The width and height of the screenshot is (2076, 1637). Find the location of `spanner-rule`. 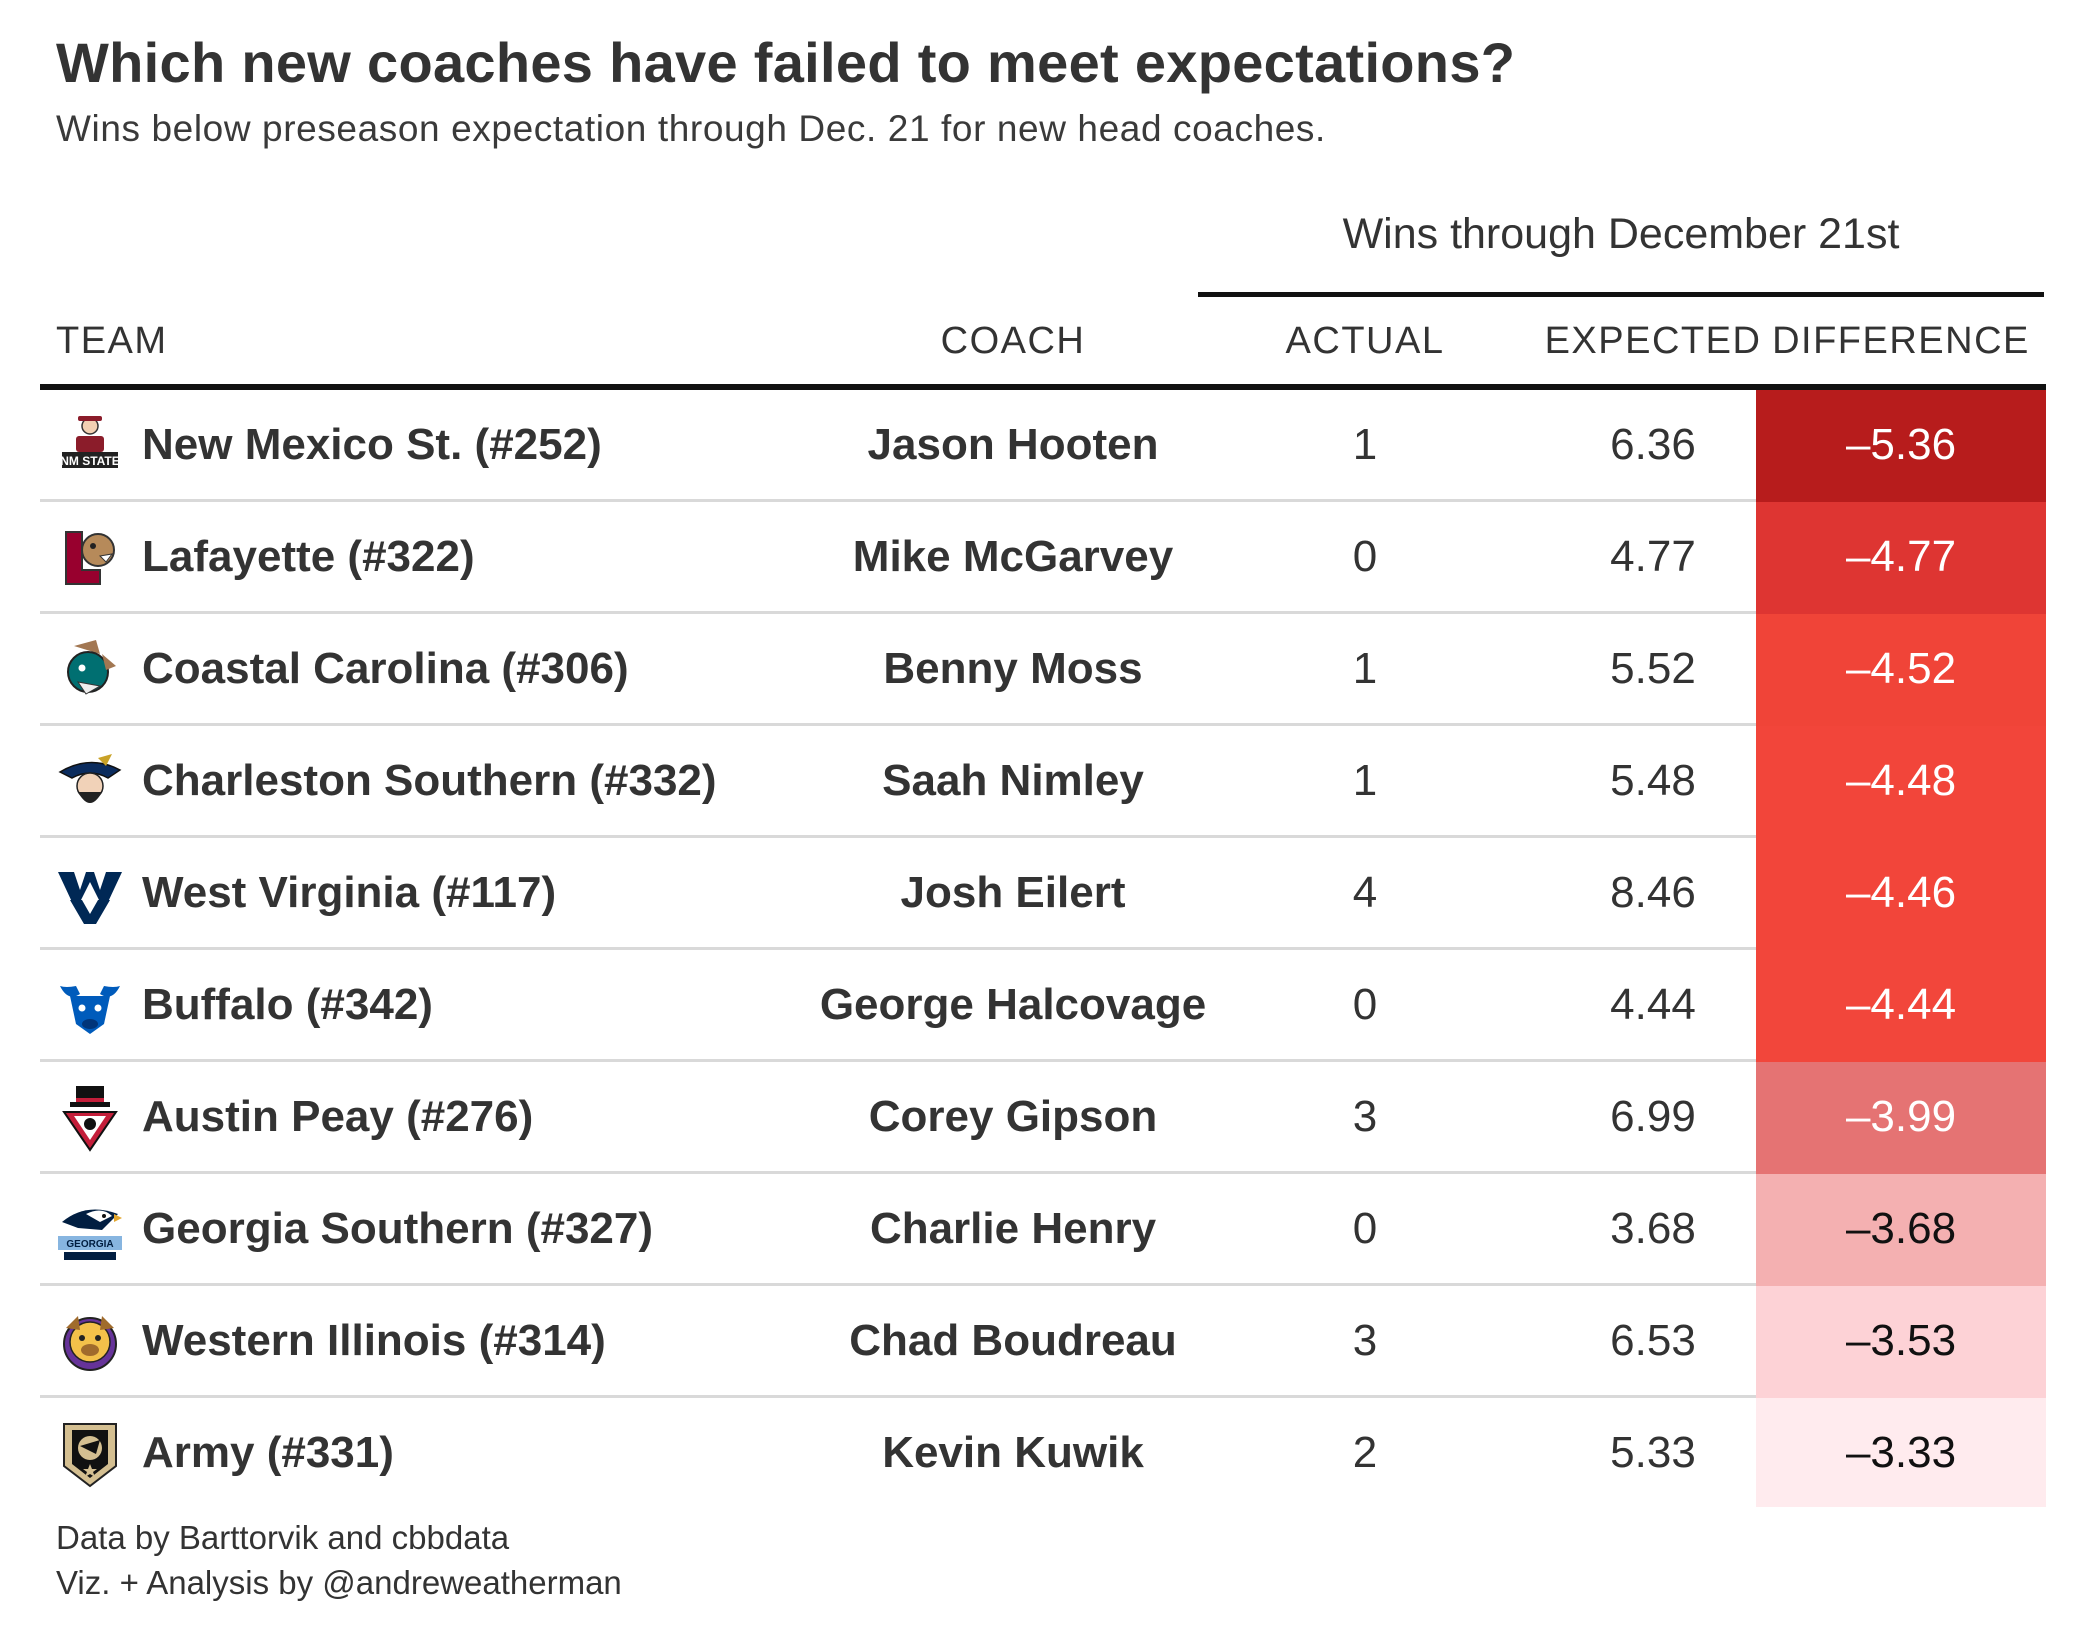

spanner-rule is located at coordinates (1621, 294).